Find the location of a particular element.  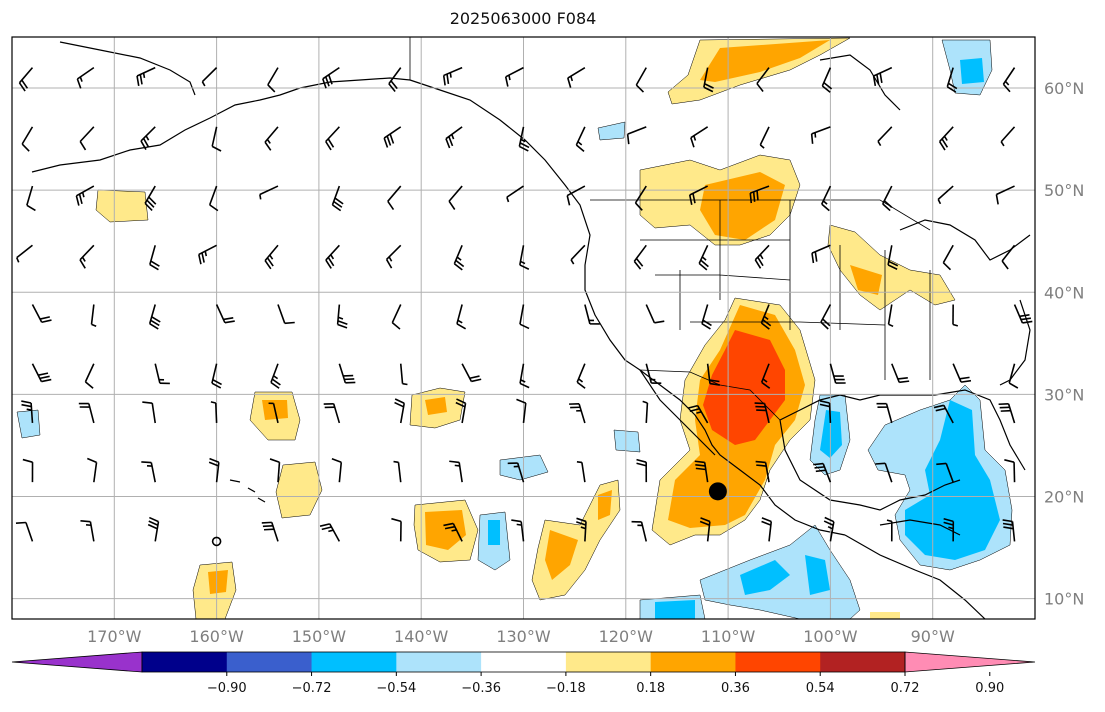

latitude-label: 30°N is located at coordinates (1064, 394).